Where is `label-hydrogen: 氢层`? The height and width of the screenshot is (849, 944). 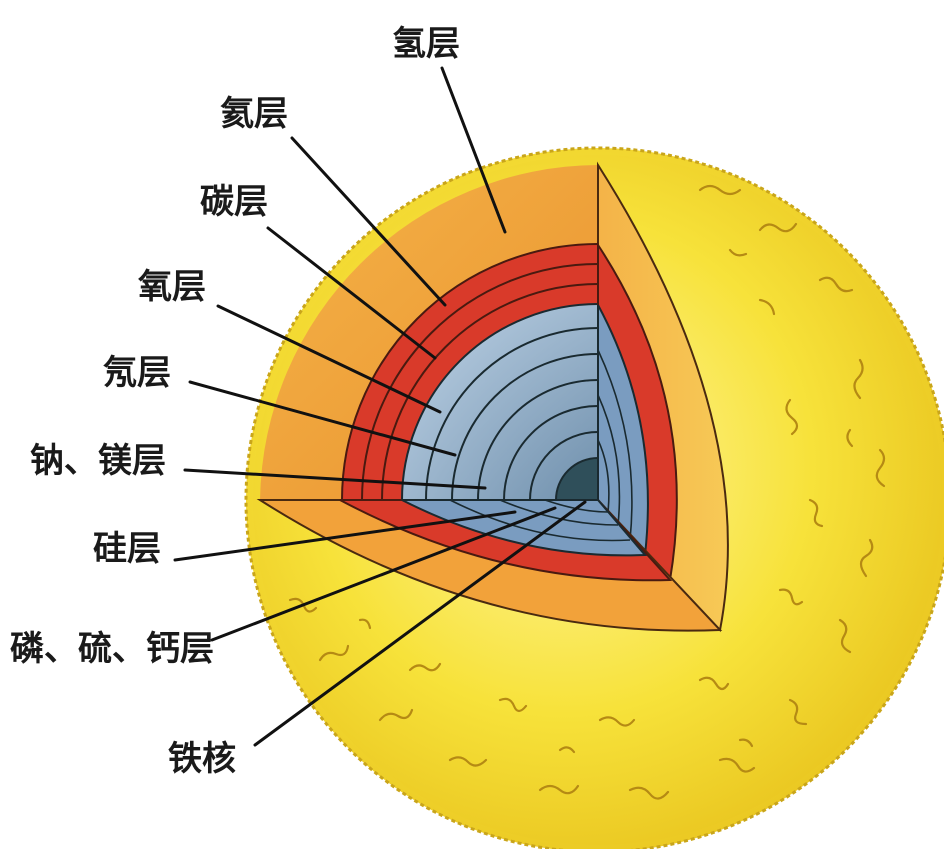
label-hydrogen: 氢层 is located at coordinates (426, 44).